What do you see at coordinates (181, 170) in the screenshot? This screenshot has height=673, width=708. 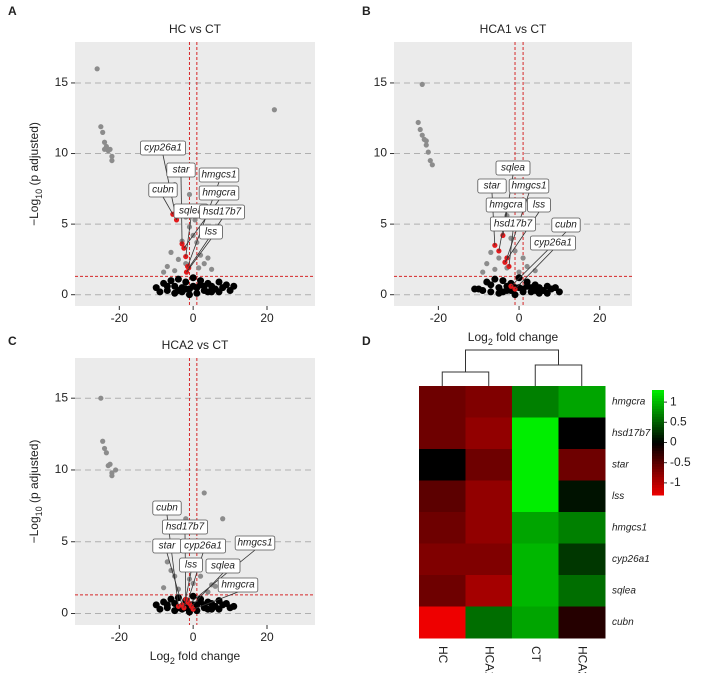 I see `gene-label: star` at bounding box center [181, 170].